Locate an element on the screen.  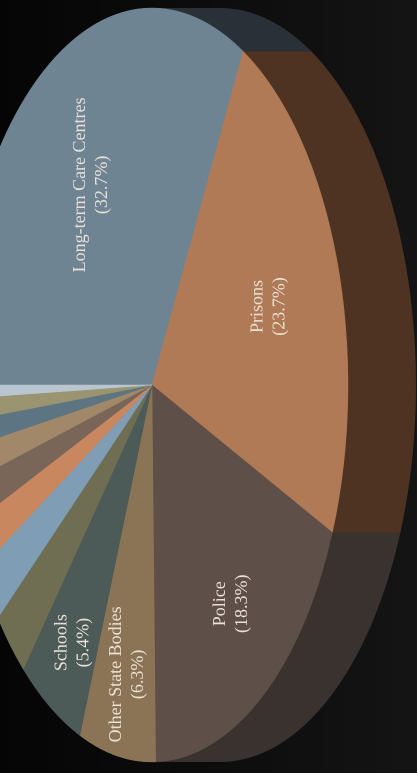
slice-label-3: Other State Bodies (6.3%) is located at coordinates (126, 674).